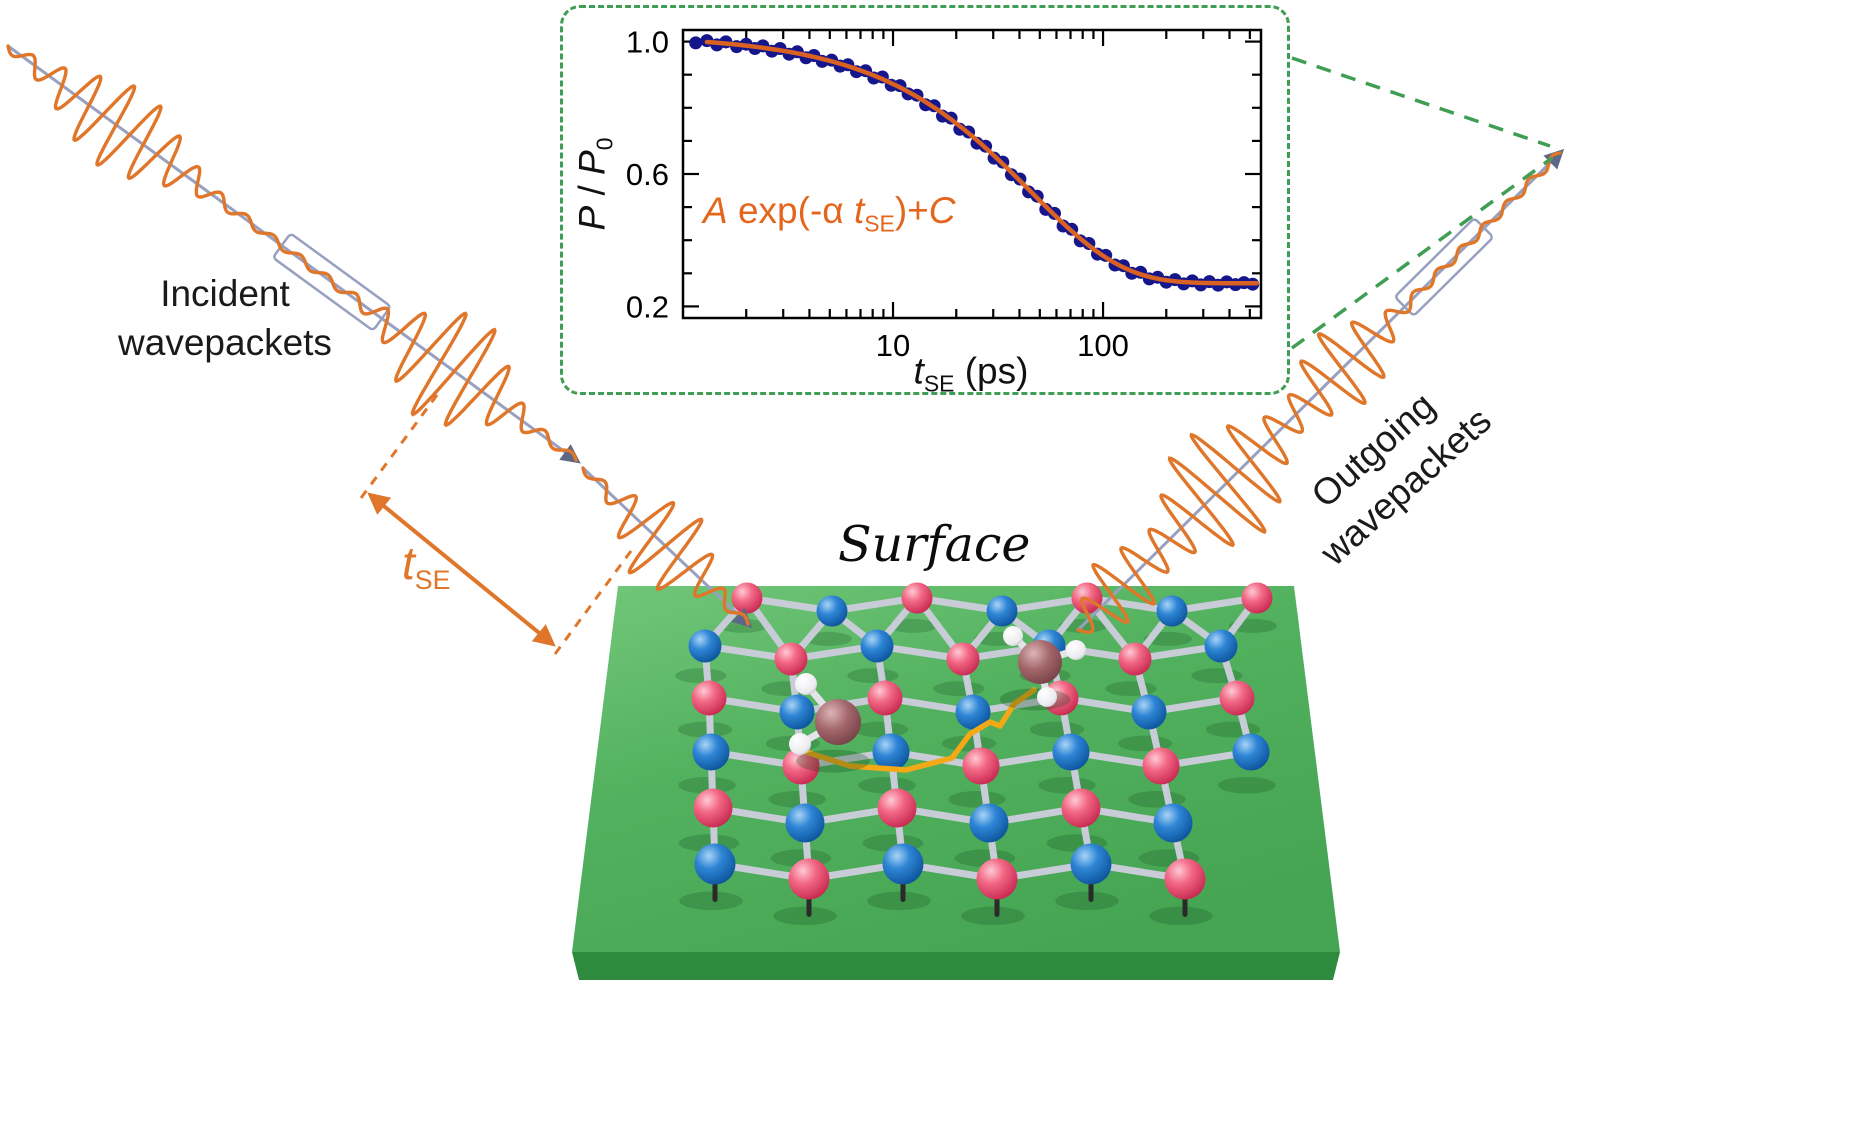  I want to click on tse-guide-line-start, so click(399, 446).